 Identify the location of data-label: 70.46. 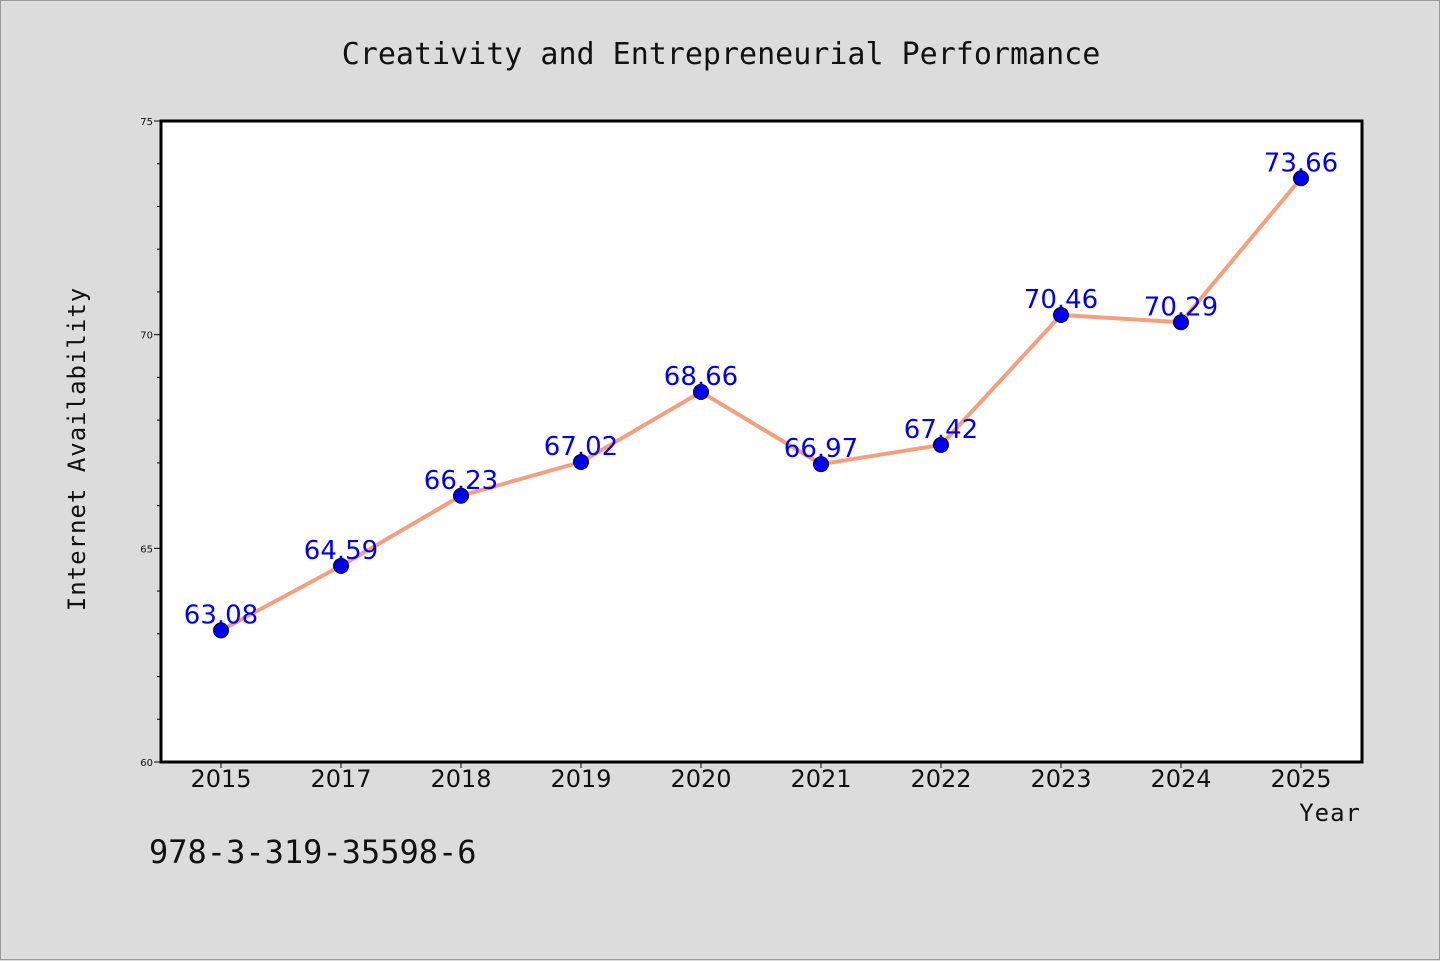
(1061, 300).